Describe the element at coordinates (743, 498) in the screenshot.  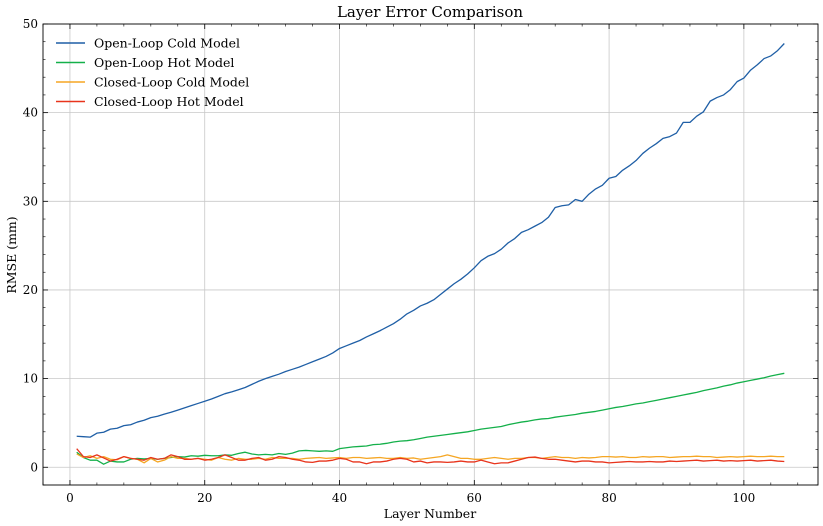
I see `x-tick-label: 100` at that location.